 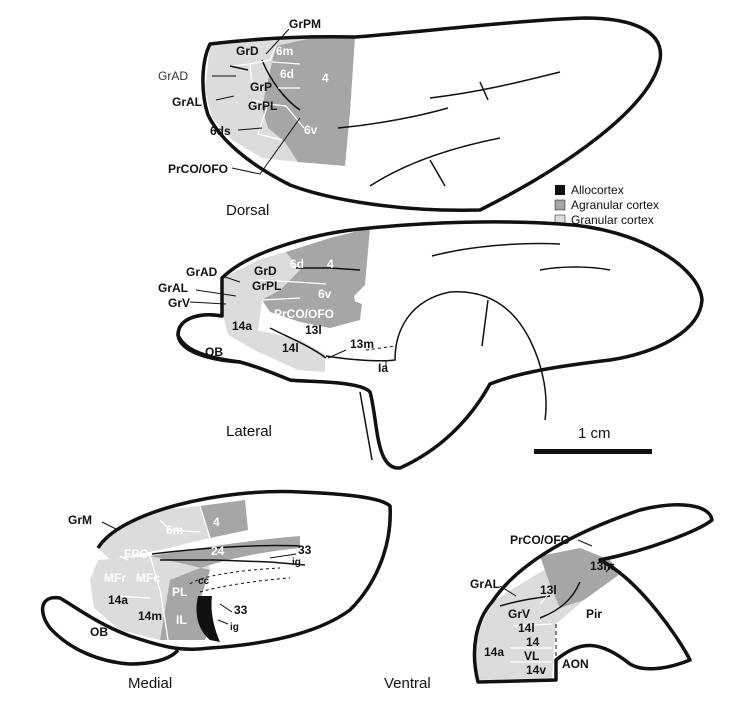 I want to click on label-medial-6m: 6m, so click(x=174, y=530).